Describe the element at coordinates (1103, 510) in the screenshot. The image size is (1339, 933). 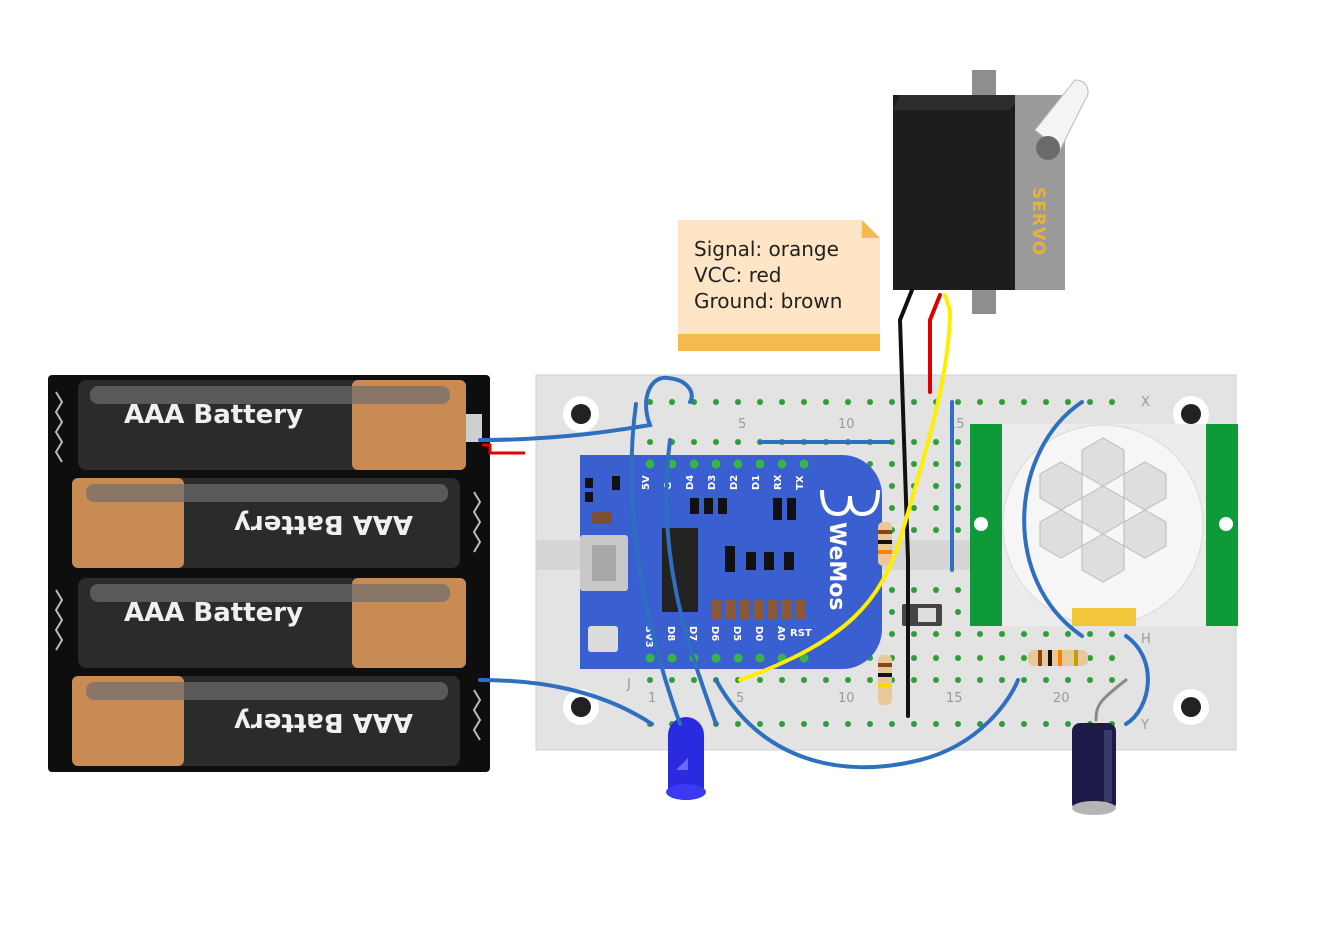
I see `pir-lens` at that location.